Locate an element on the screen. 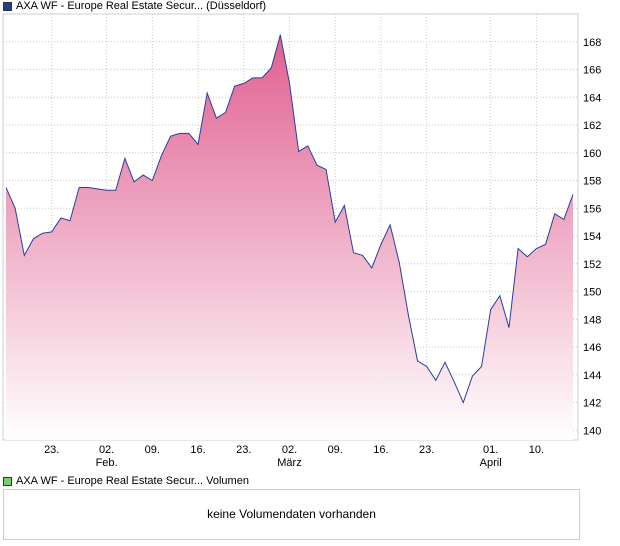  volume-legend-swatch is located at coordinates (7, 481).